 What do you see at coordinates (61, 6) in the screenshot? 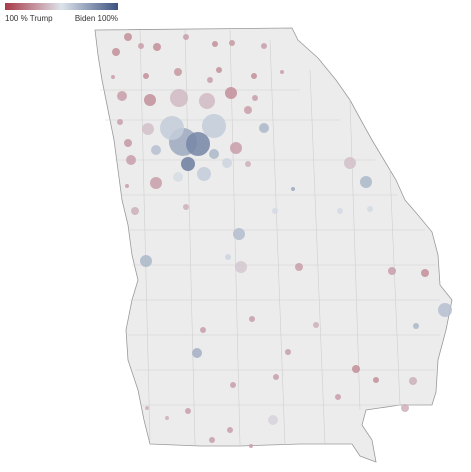
I see `legend-gradient` at bounding box center [61, 6].